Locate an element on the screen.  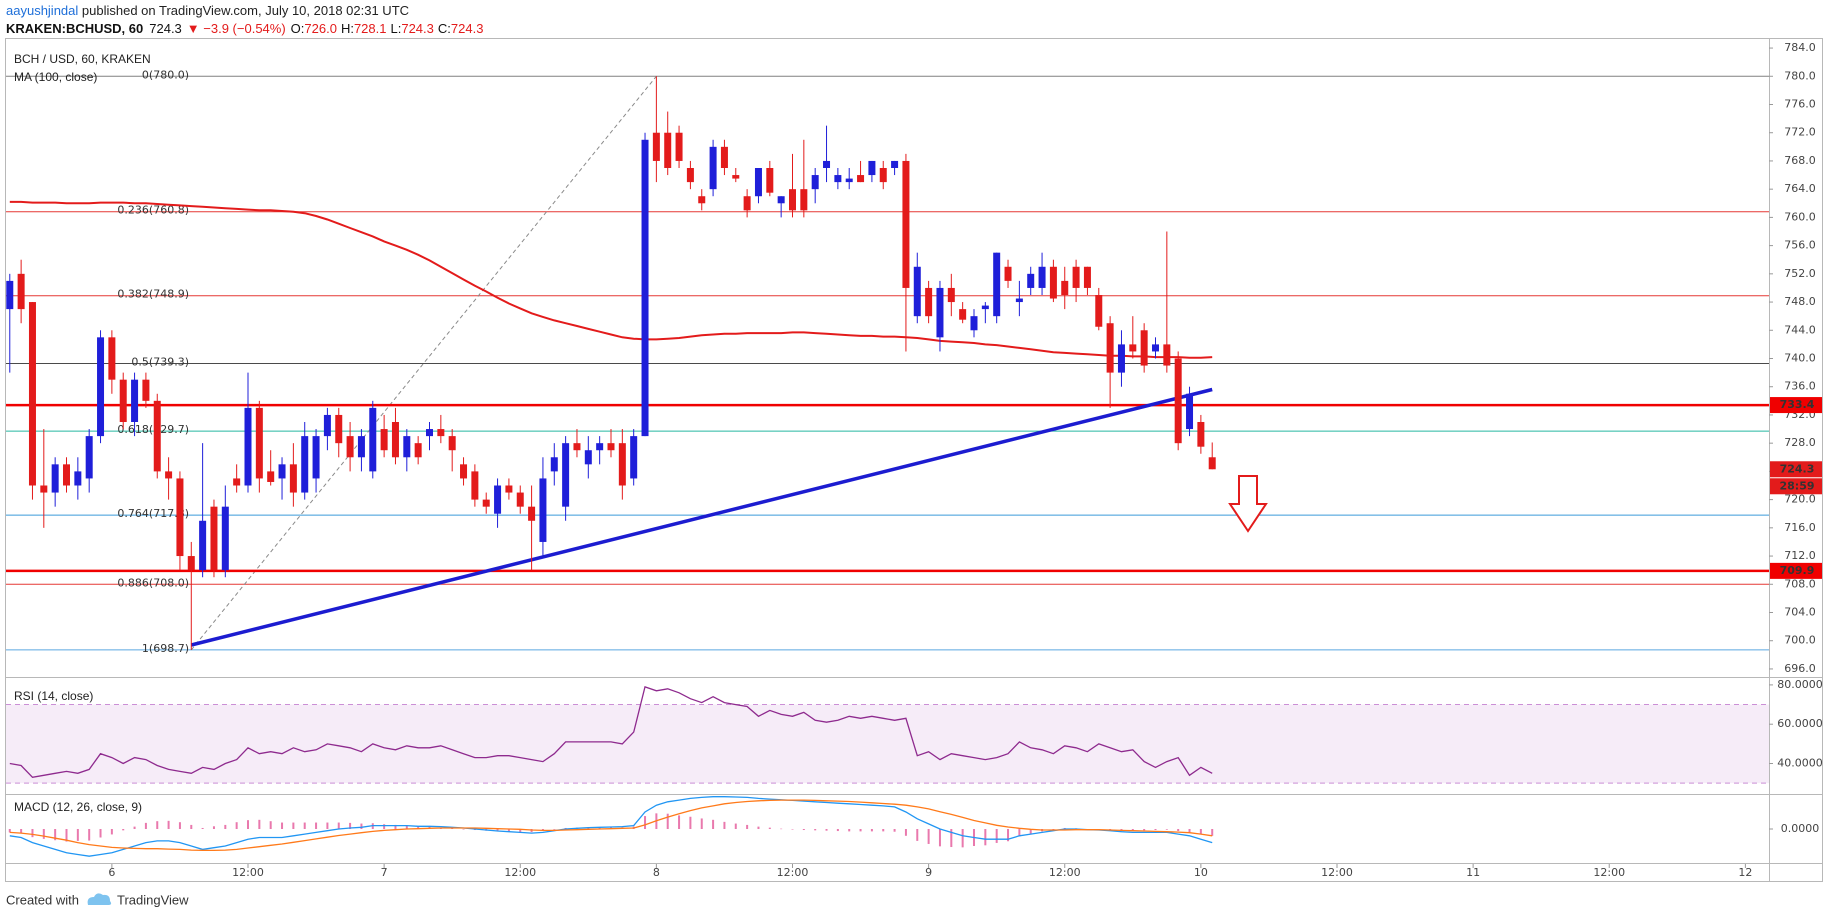
rsi-band is located at coordinates (887, 744).